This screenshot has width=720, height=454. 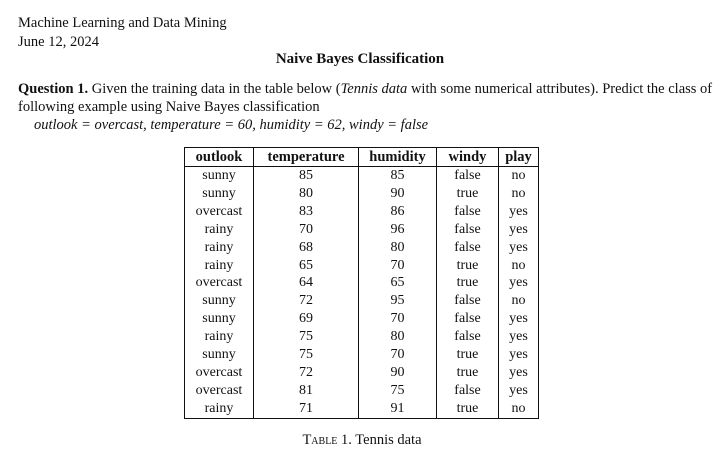 I want to click on caption-text: Tennis data, so click(x=388, y=440).